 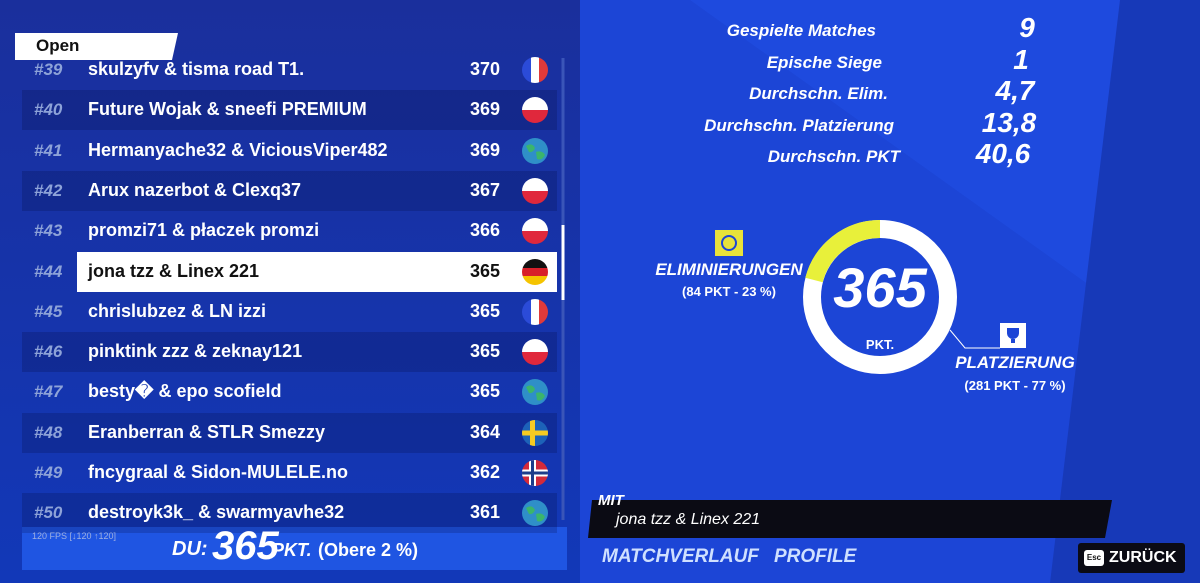 What do you see at coordinates (292, 312) in the screenshot?
I see `leaderboard-row: #45 chrislubzez & LN izzi 365` at bounding box center [292, 312].